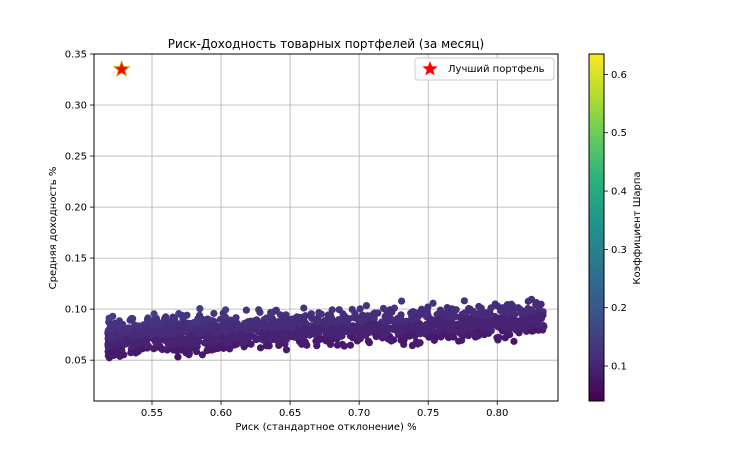 The width and height of the screenshot is (750, 450). Describe the element at coordinates (76, 208) in the screenshot. I see `y-tick-label: 0.20` at that location.